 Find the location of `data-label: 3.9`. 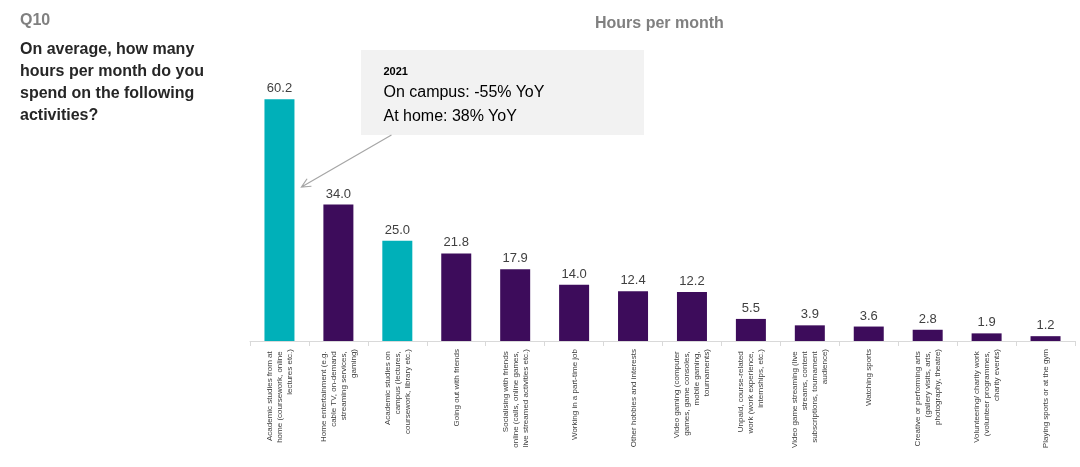

data-label: 3.9 is located at coordinates (809, 314).